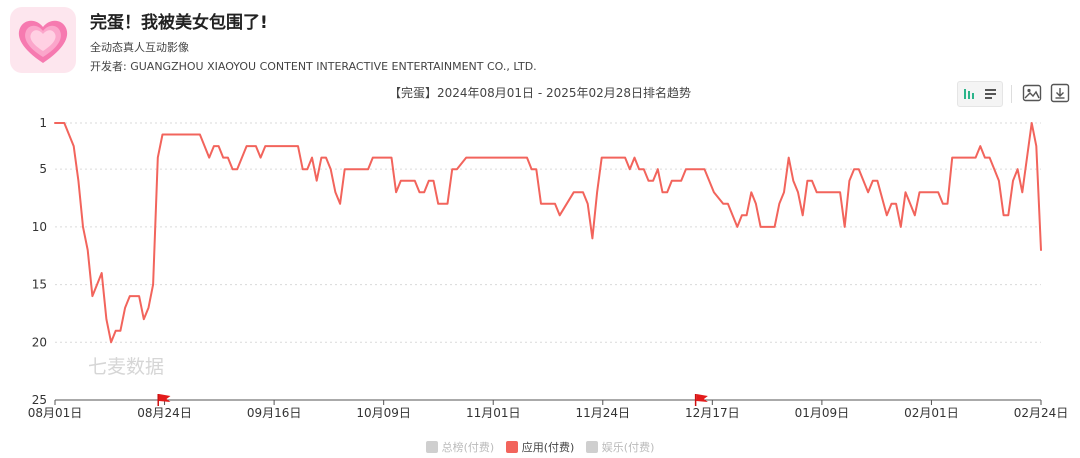 This screenshot has width=1080, height=458. I want to click on hearts-icon, so click(43, 41).